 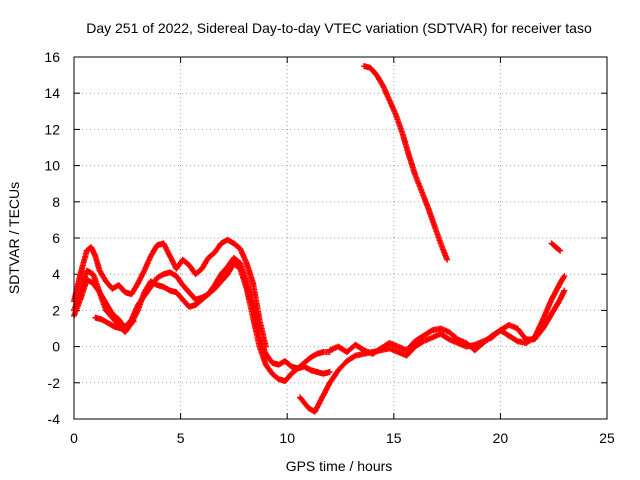 What do you see at coordinates (74, 438) in the screenshot?
I see `x-tick-label: 0` at bounding box center [74, 438].